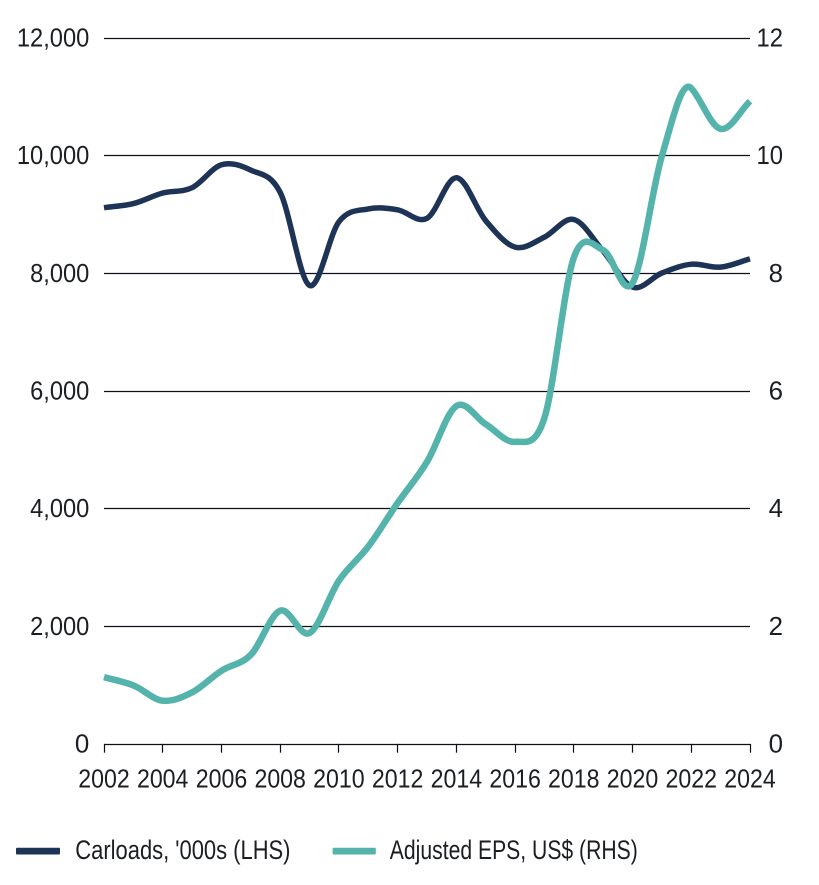  I want to click on svg-text: 12, so click(770, 38).